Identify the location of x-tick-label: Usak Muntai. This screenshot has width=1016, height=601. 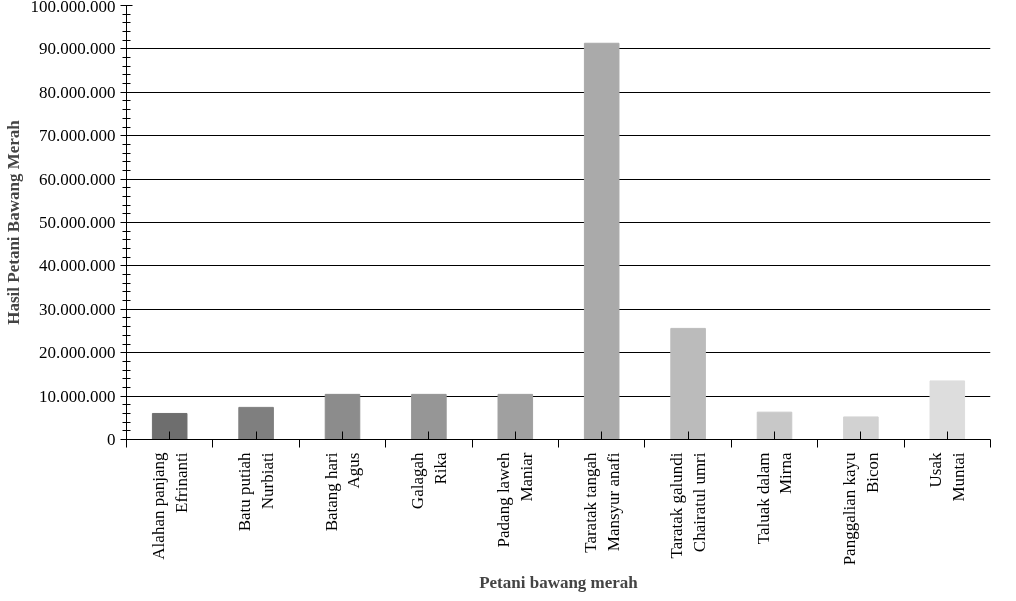
(947, 477).